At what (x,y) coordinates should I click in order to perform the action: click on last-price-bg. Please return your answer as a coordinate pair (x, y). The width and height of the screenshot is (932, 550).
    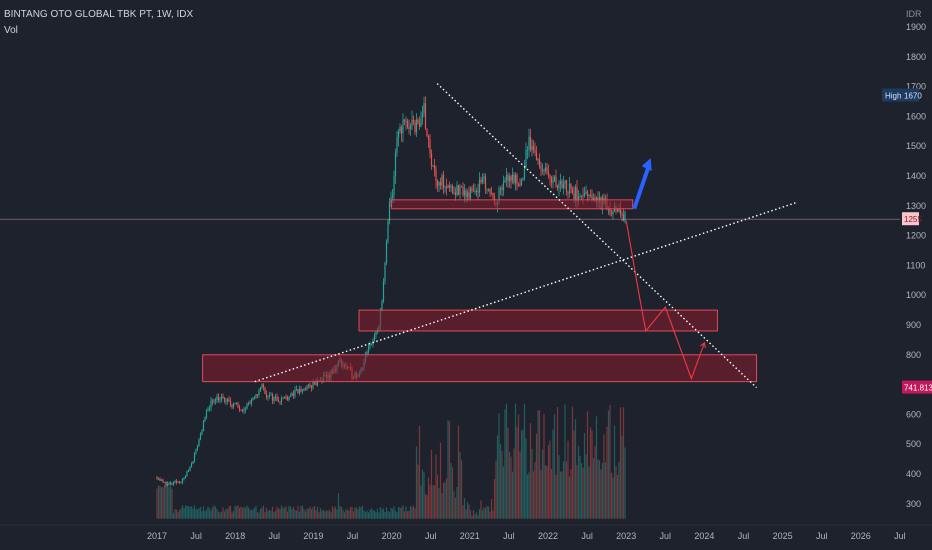
    Looking at the image, I should click on (910, 219).